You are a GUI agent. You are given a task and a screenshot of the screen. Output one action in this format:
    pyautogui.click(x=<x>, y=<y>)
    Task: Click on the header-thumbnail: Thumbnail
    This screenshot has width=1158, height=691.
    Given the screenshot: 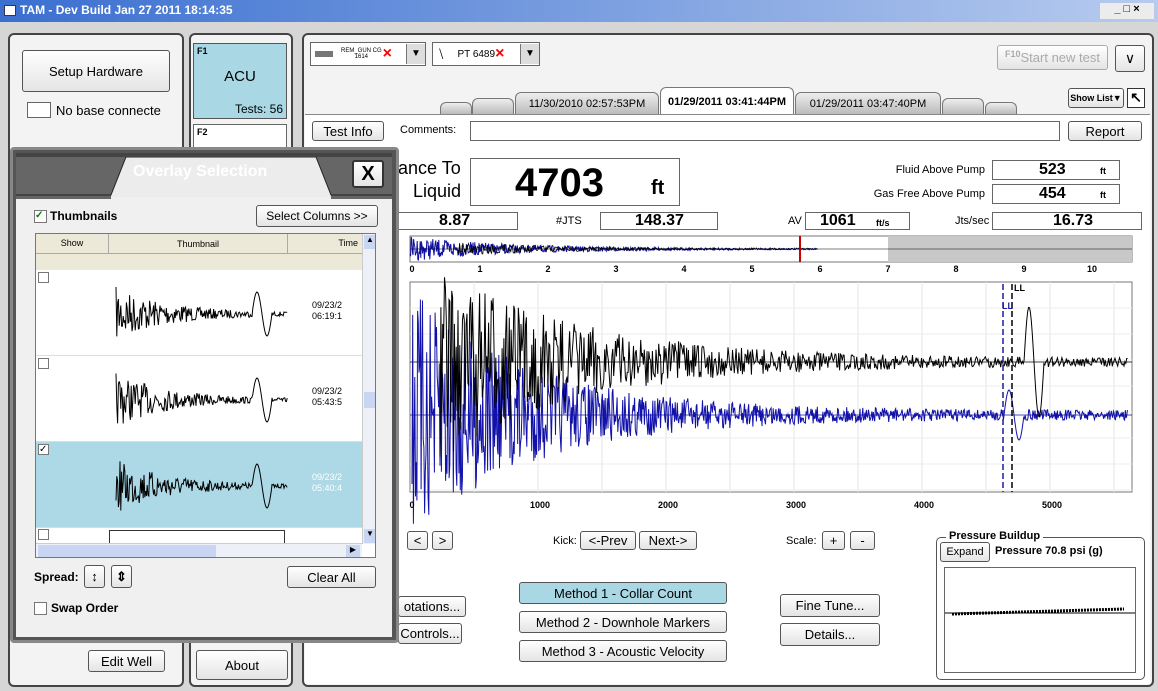 What is the action you would take?
    pyautogui.click(x=198, y=244)
    